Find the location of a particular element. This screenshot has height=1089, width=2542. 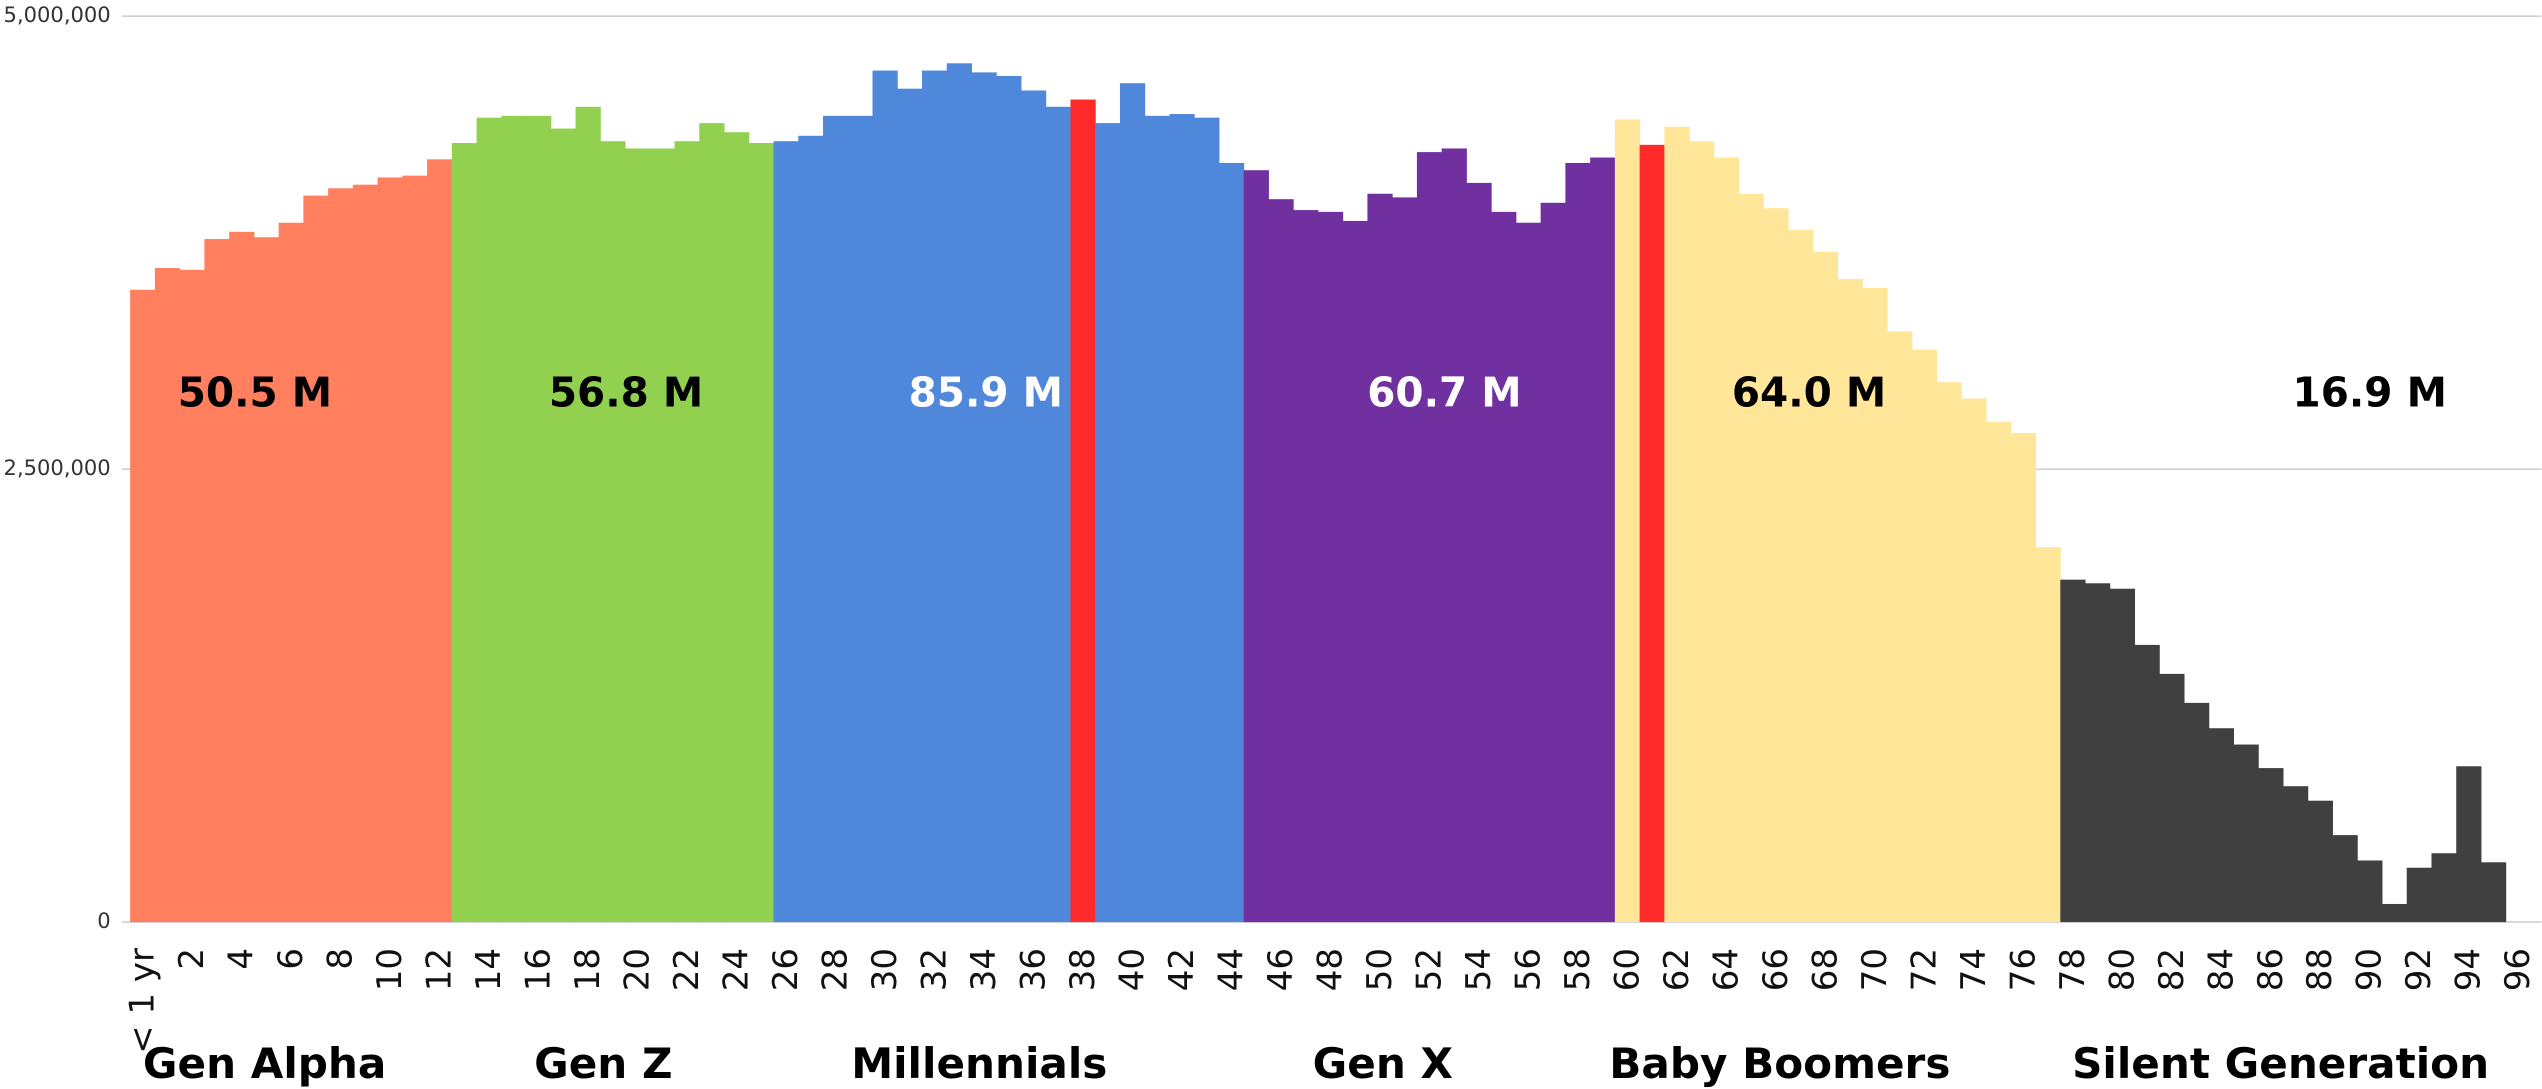

x-tick-label: 90 is located at coordinates (2370, 969).